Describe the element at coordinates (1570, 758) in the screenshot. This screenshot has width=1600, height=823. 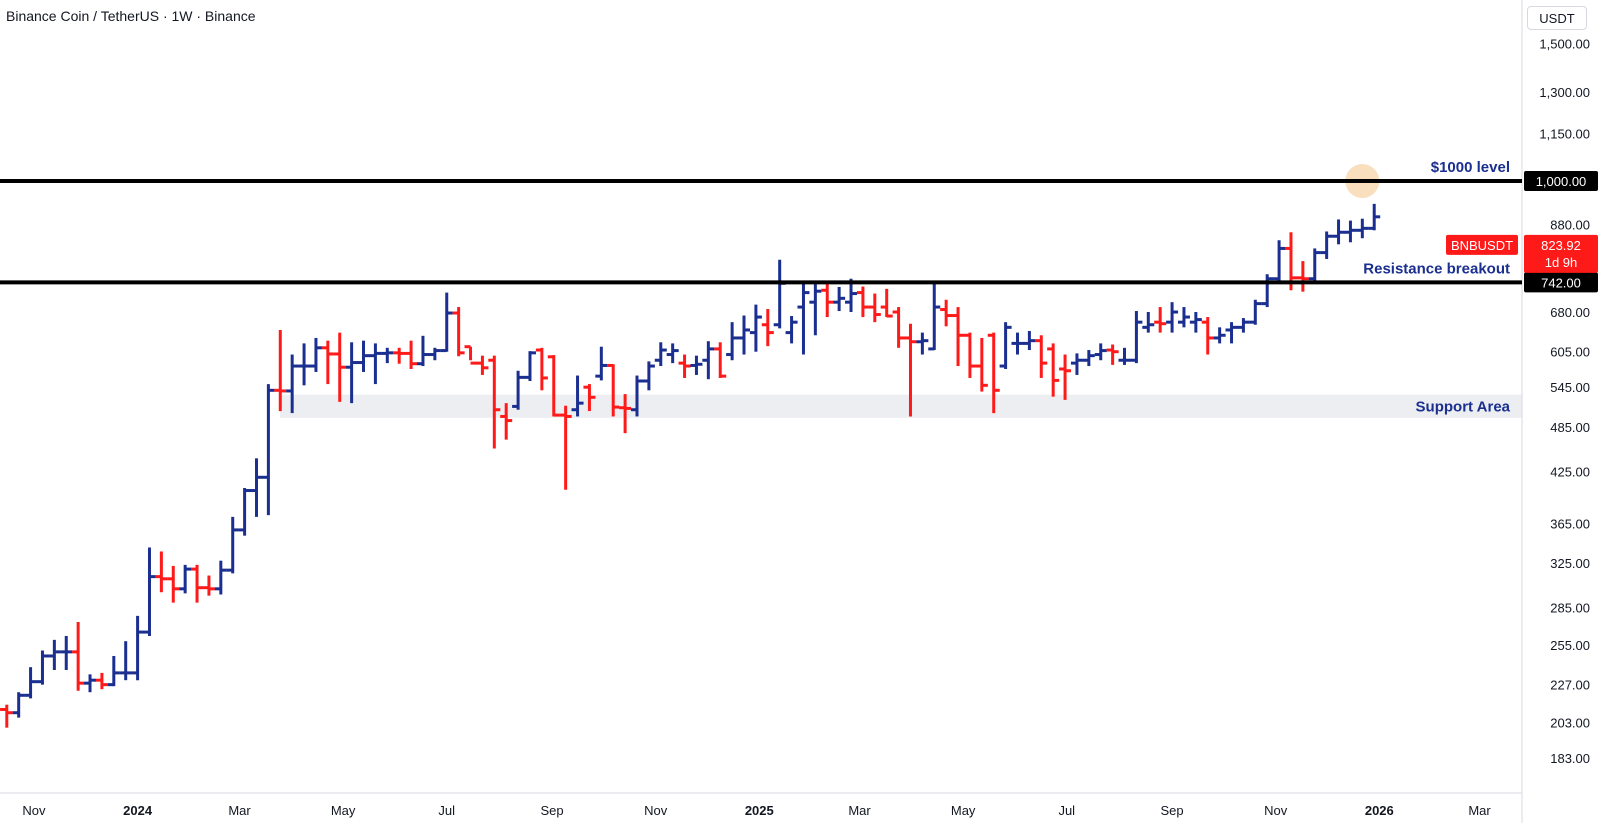
I see `y-tick-label: 183.00` at that location.